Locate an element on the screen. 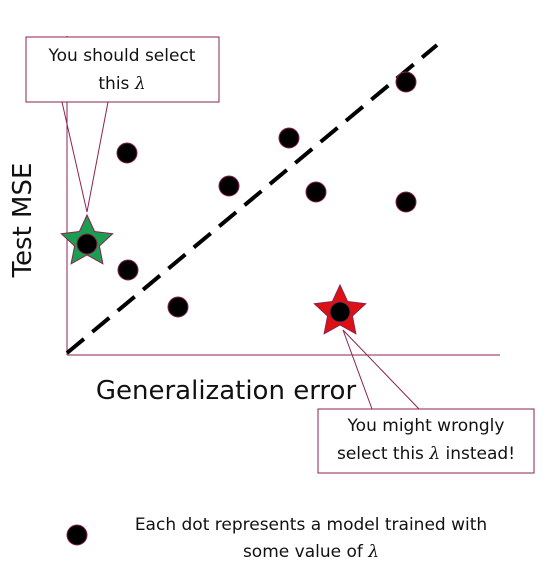 Image resolution: width=544 pixels, height=571 pixels. good-callout-line1: You should select is located at coordinates (122, 56).